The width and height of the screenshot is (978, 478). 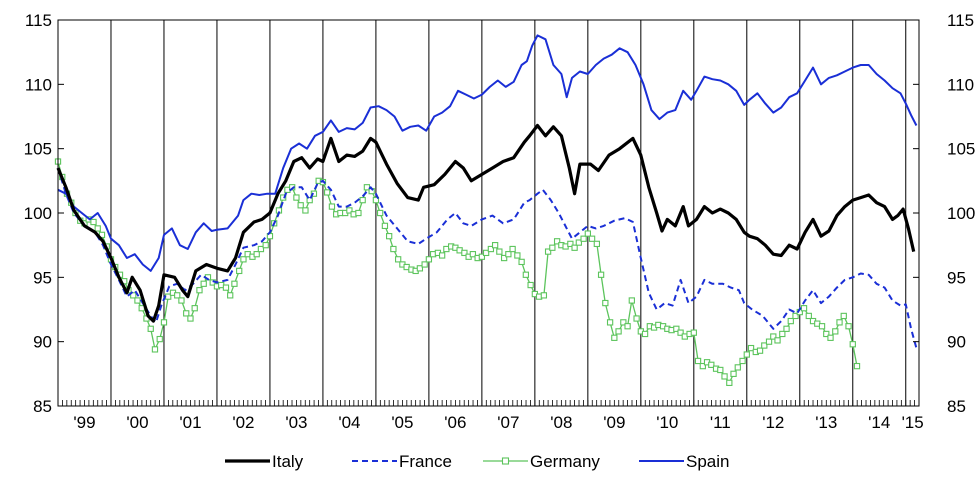 I want to click on x-tick-label: '13, so click(x=826, y=422).